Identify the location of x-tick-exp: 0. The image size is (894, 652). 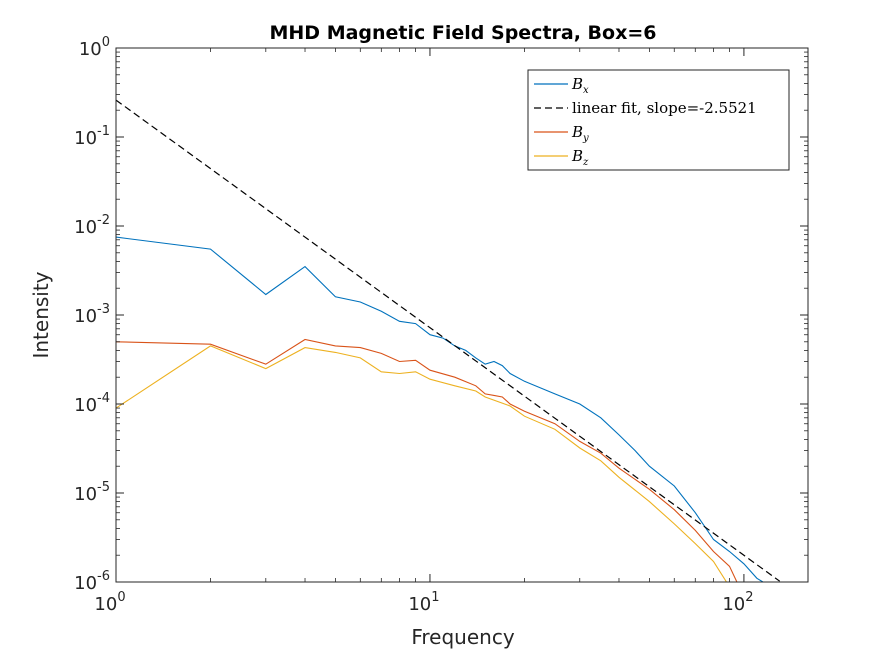
(121, 597).